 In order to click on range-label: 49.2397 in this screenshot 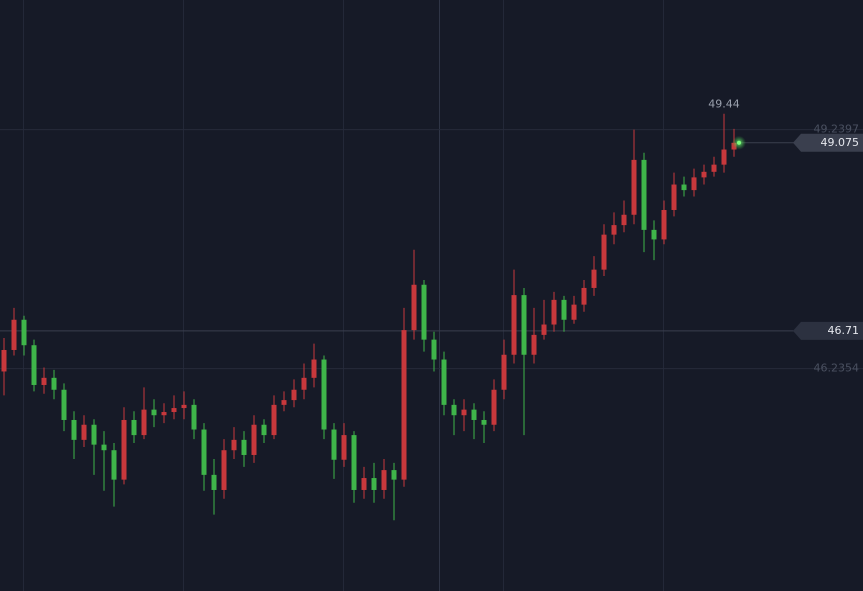, I will do `click(837, 129)`.